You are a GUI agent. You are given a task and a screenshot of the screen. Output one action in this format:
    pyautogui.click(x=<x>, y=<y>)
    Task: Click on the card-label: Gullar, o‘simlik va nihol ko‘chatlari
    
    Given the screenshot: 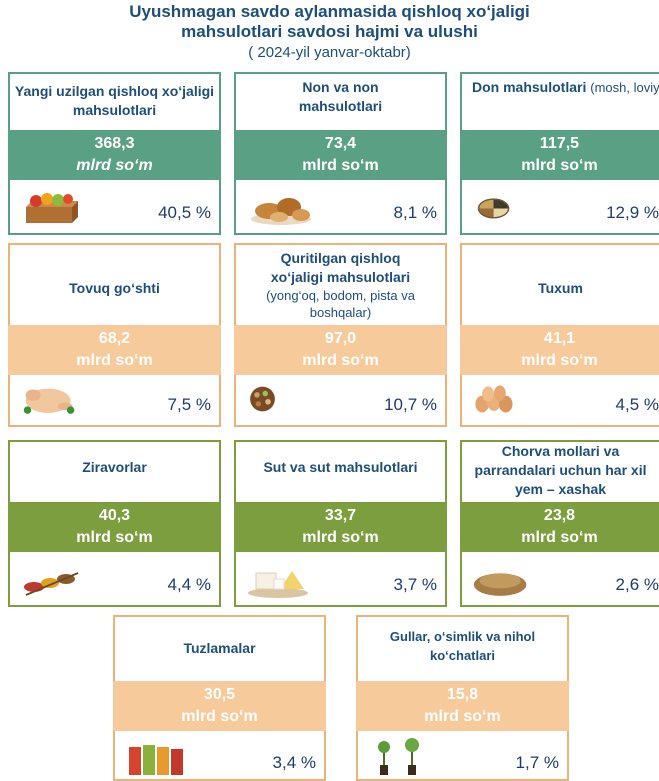 What is the action you would take?
    pyautogui.click(x=462, y=646)
    